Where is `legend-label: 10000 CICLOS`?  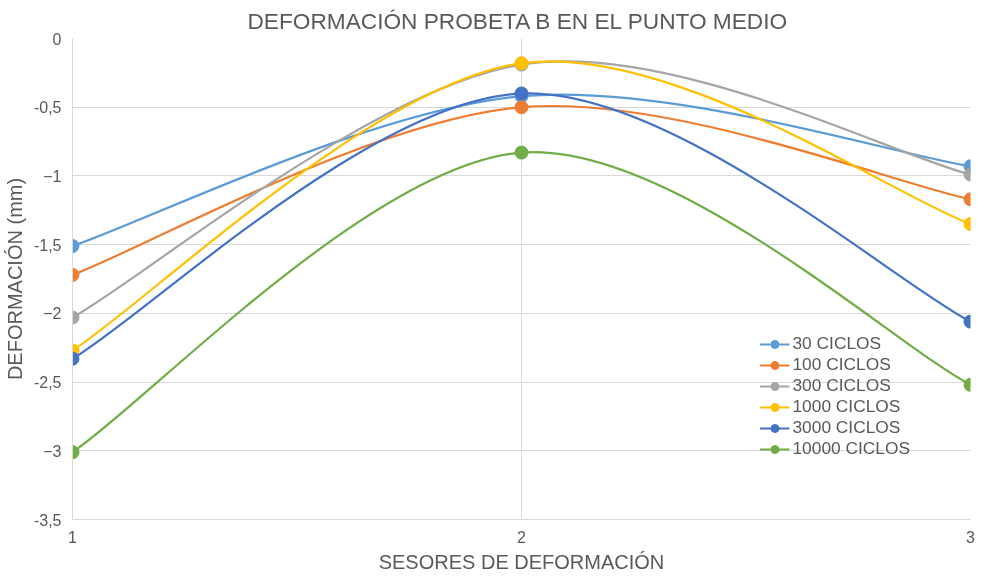
legend-label: 10000 CICLOS is located at coordinates (851, 448).